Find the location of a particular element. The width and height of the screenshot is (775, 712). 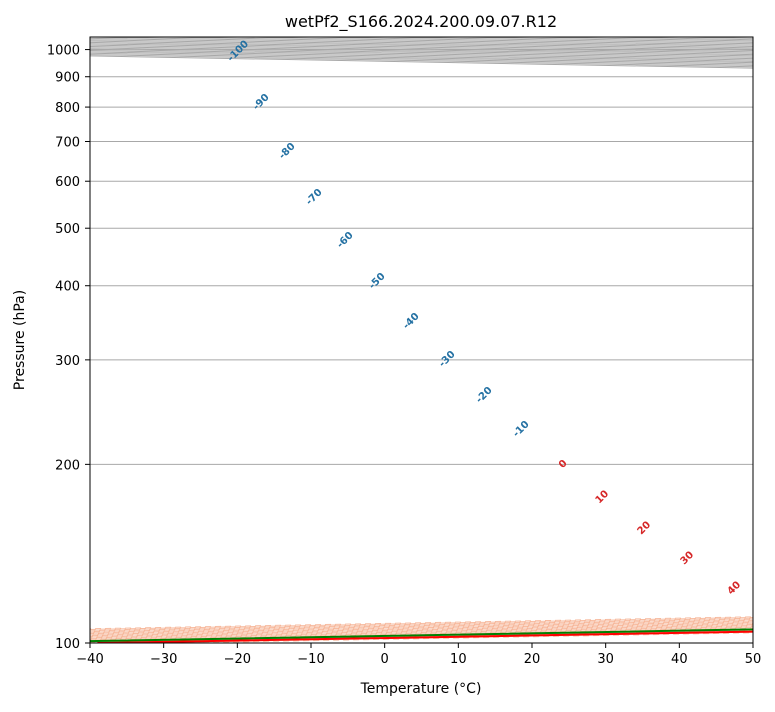

y-tick-label: 100 is located at coordinates (67, 644).